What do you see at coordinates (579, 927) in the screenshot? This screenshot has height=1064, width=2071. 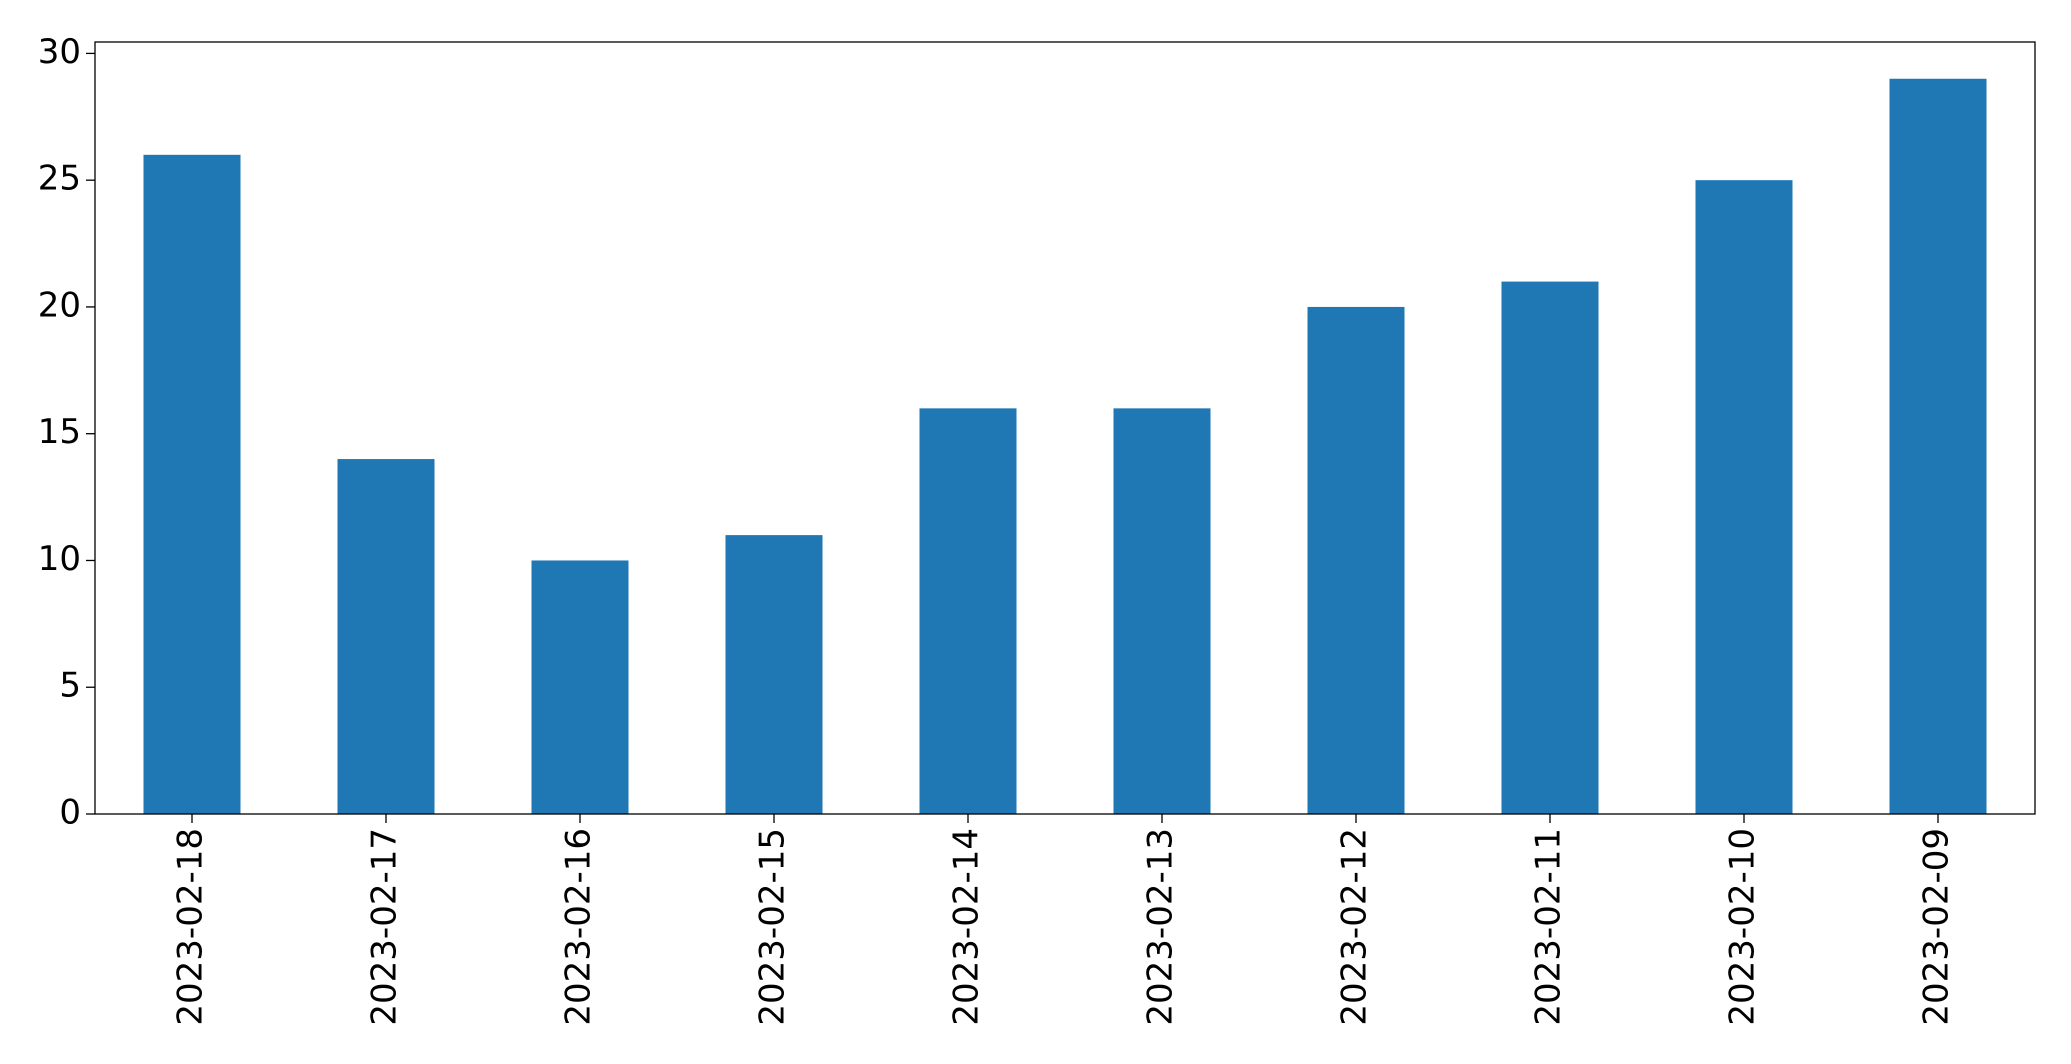 I see `x-tick-label: 2023-02-16` at bounding box center [579, 927].